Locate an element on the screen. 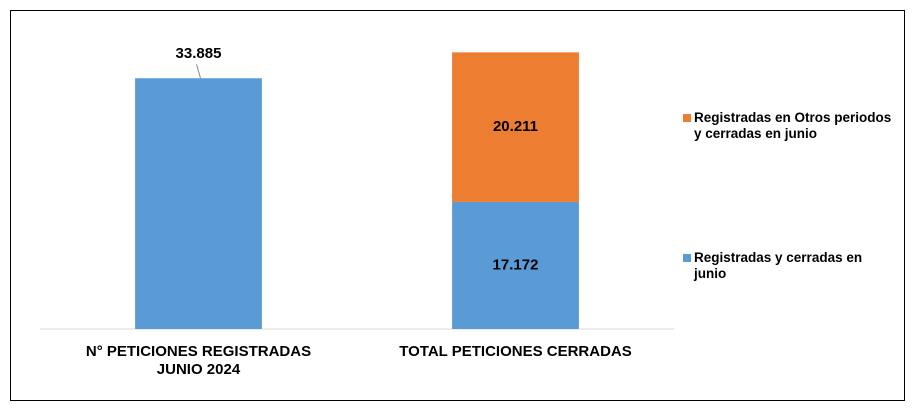 Image resolution: width=914 pixels, height=411 pixels. data-label: 17.172 is located at coordinates (516, 264).